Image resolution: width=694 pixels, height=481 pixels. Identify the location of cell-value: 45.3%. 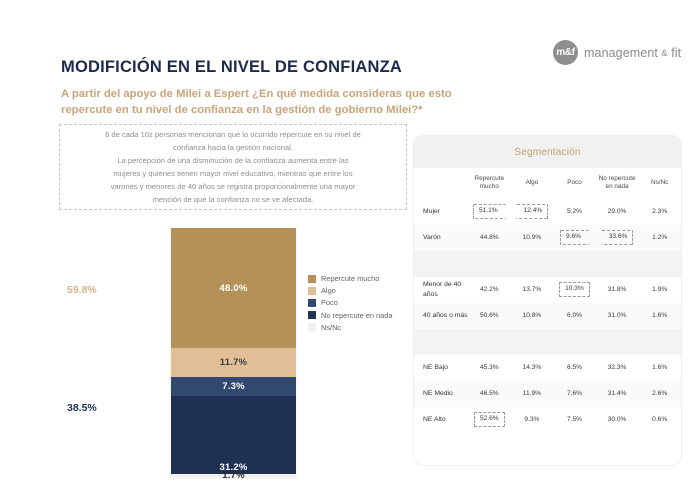
(489, 368).